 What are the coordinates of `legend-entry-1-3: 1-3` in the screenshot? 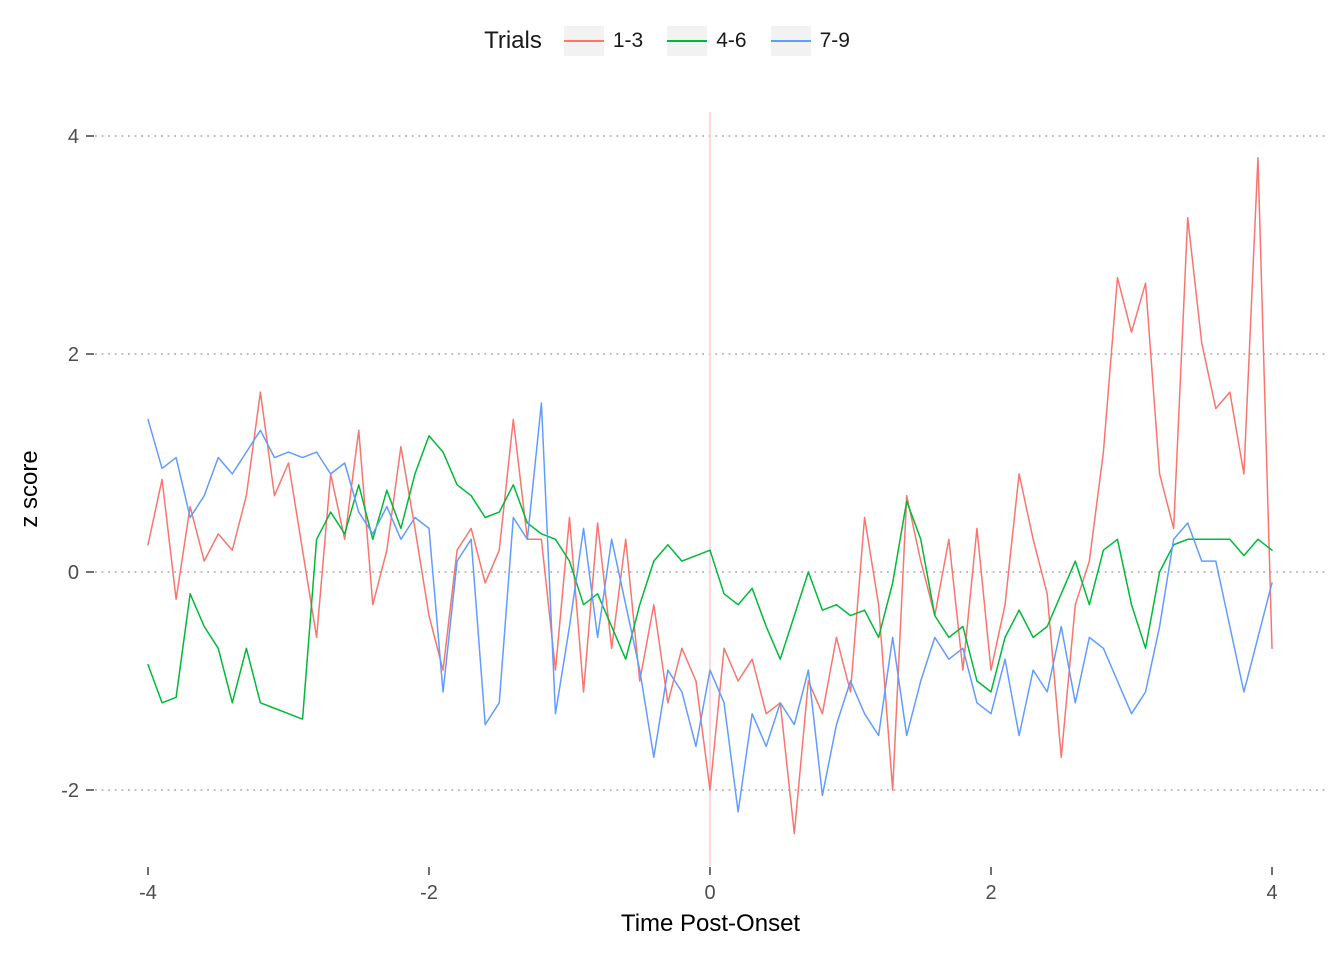 It's located at (603, 41).